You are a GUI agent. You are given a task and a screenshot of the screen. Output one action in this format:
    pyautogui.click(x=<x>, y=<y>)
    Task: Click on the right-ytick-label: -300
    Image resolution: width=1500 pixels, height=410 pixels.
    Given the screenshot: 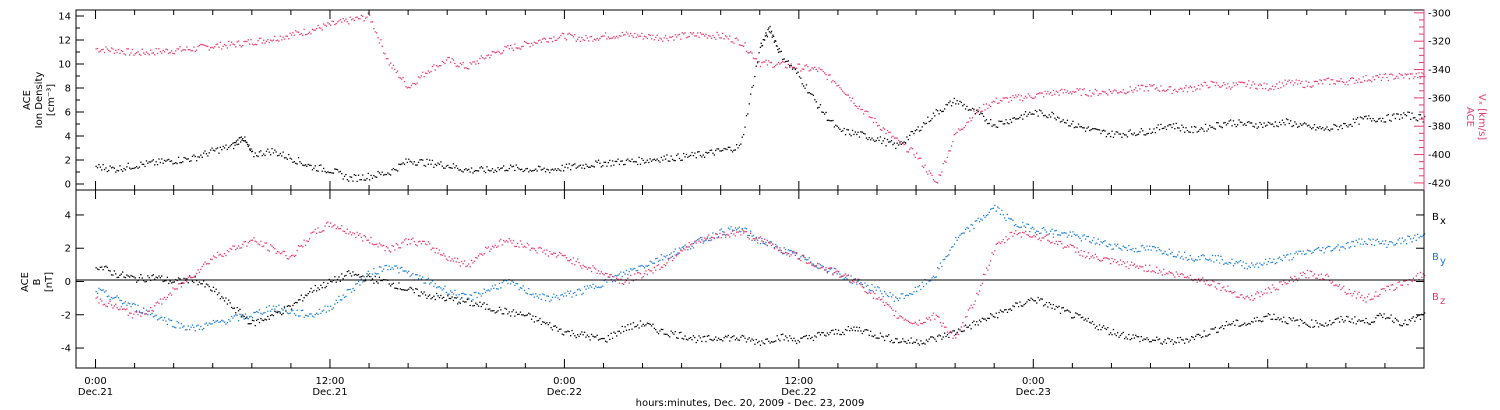 What is the action you would take?
    pyautogui.click(x=1439, y=13)
    